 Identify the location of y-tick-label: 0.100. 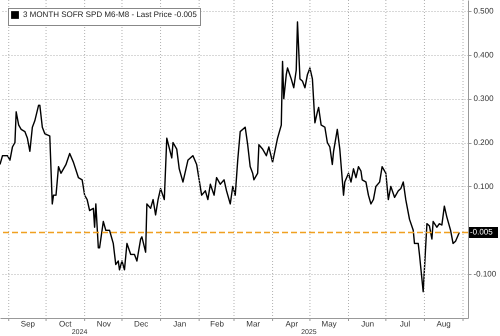
(484, 186).